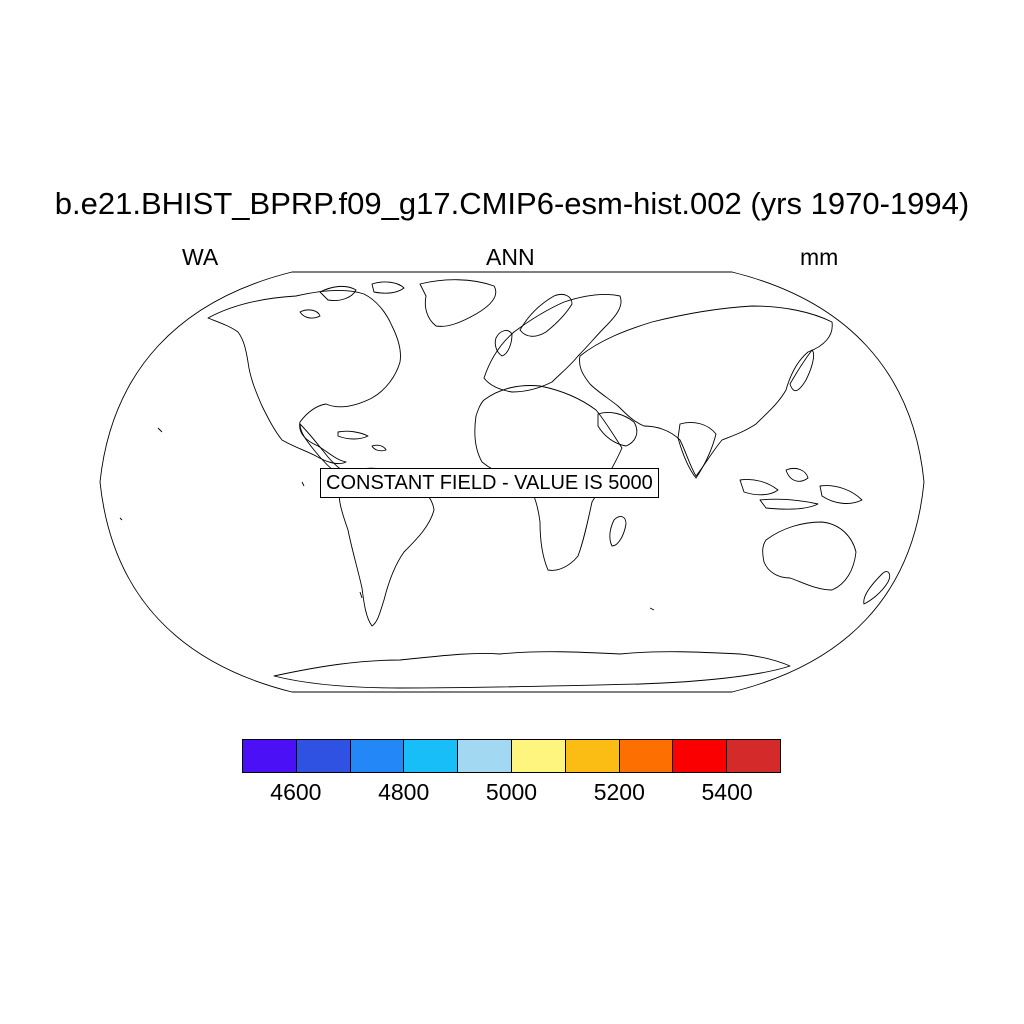  Describe the element at coordinates (362, 441) in the screenshot. I see `coastline-caribbean` at that location.